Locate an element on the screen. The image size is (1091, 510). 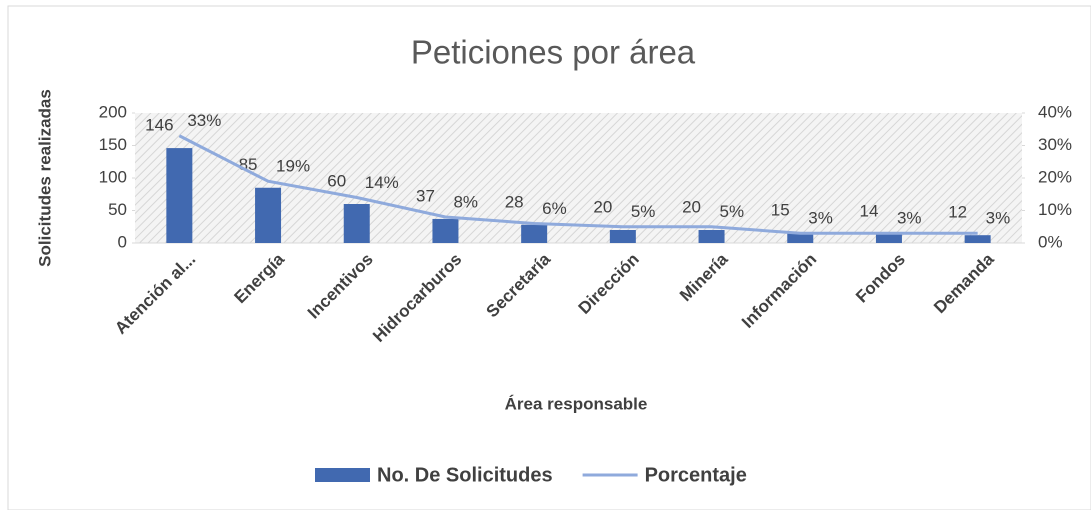
chart-title: Peticiones por área is located at coordinates (553, 52).